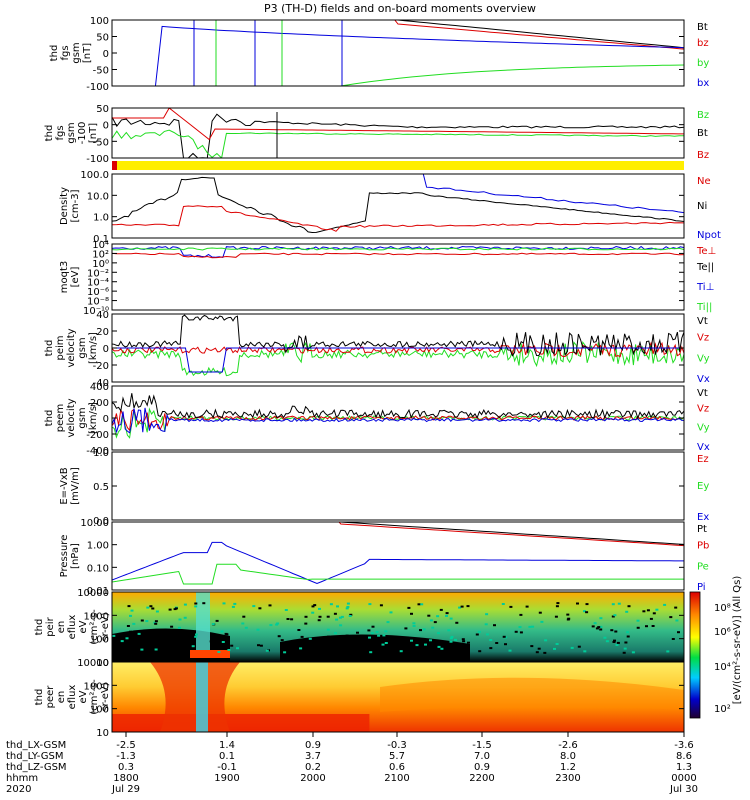 The height and width of the screenshot is (800, 750). What do you see at coordinates (64, 277) in the screenshot?
I see `y-axis-label: moqt3` at bounding box center [64, 277].